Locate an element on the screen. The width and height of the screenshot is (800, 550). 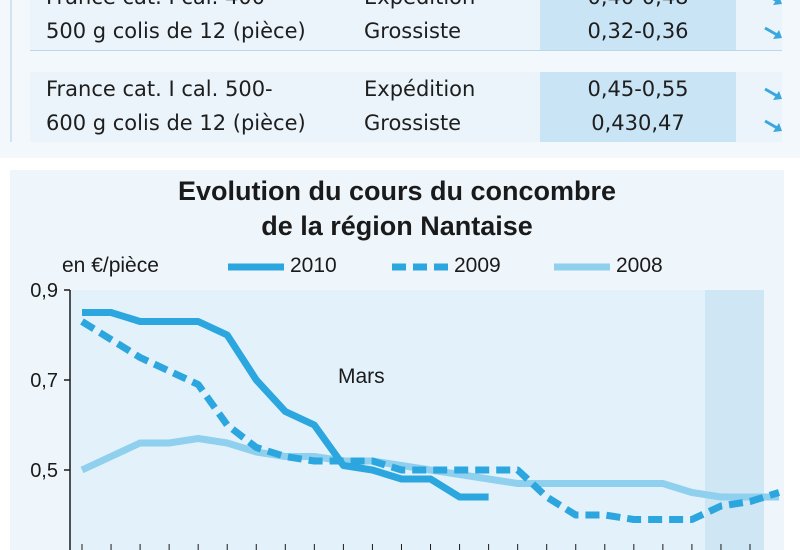
product-line: 500 g colis de 12 (pièce) is located at coordinates (176, 31).